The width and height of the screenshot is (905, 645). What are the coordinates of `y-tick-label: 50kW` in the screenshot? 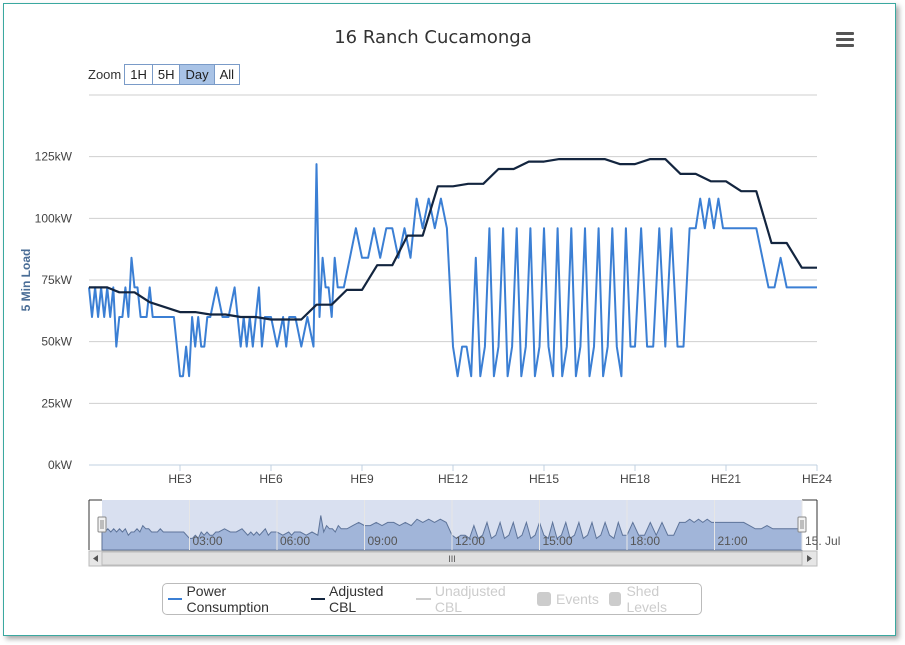 It's located at (56, 342).